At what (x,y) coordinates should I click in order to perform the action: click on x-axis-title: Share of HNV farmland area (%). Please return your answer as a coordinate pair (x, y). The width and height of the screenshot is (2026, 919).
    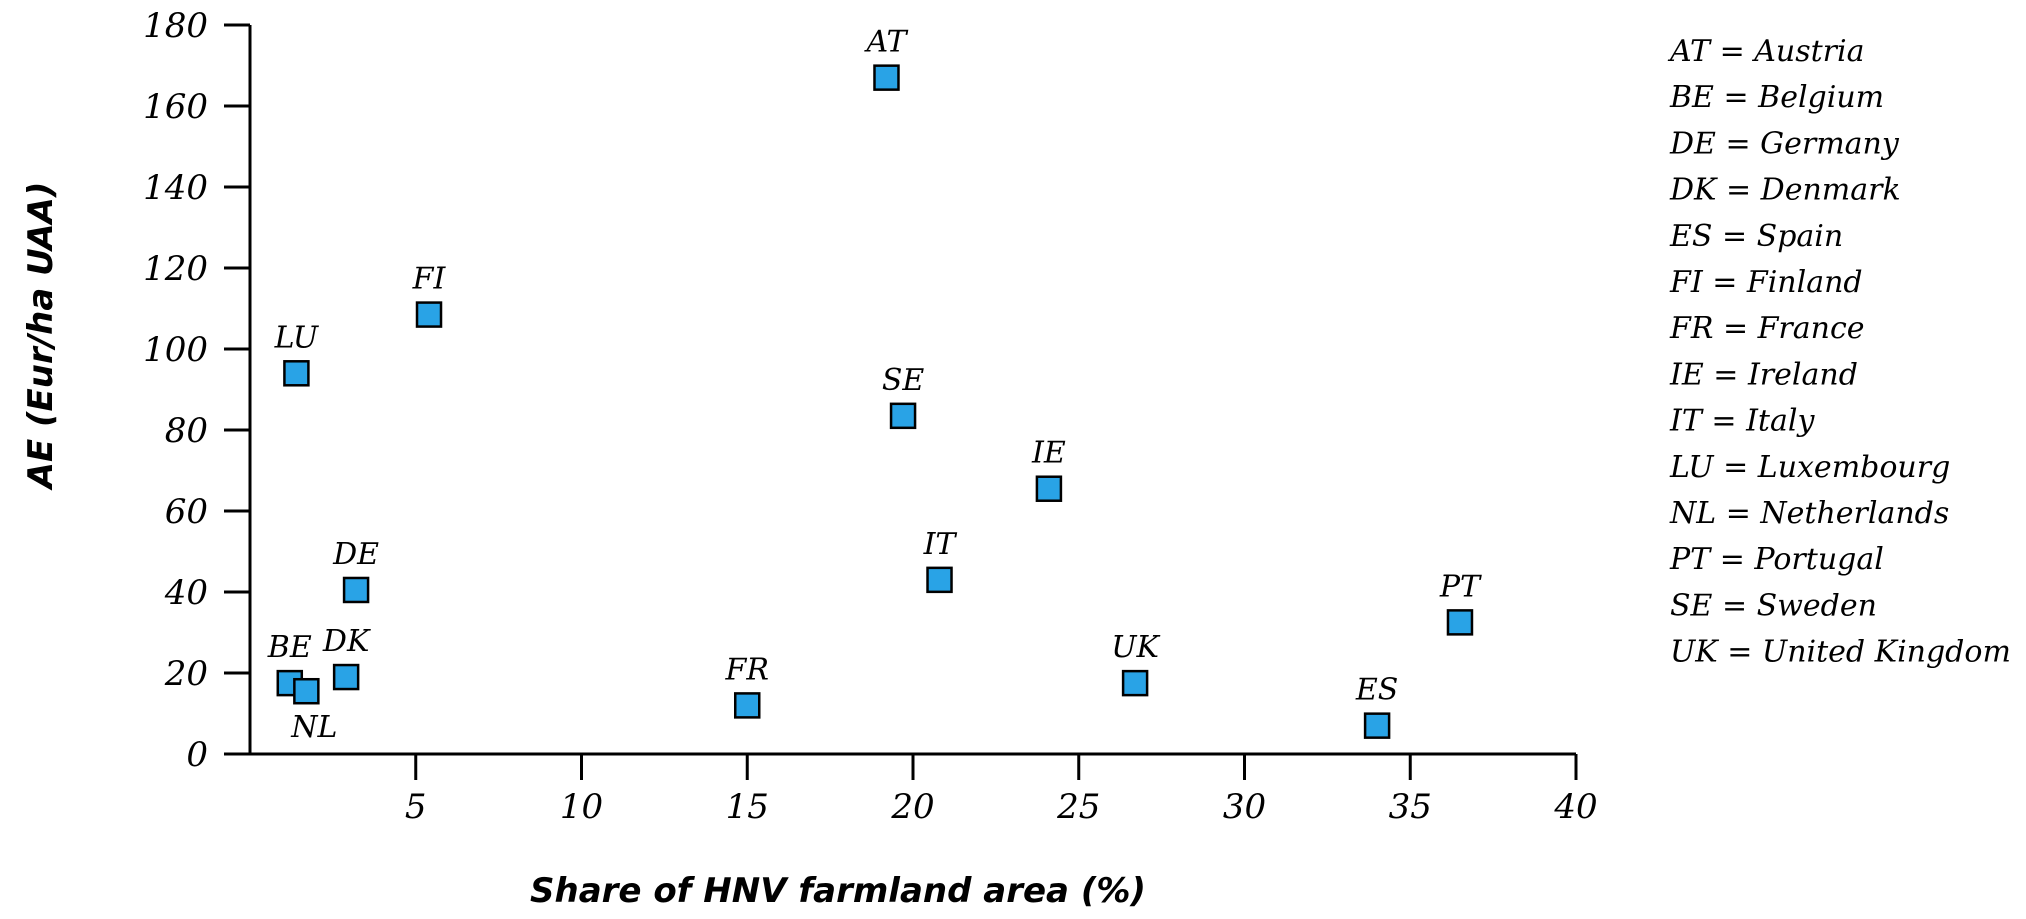
    Looking at the image, I should click on (838, 891).